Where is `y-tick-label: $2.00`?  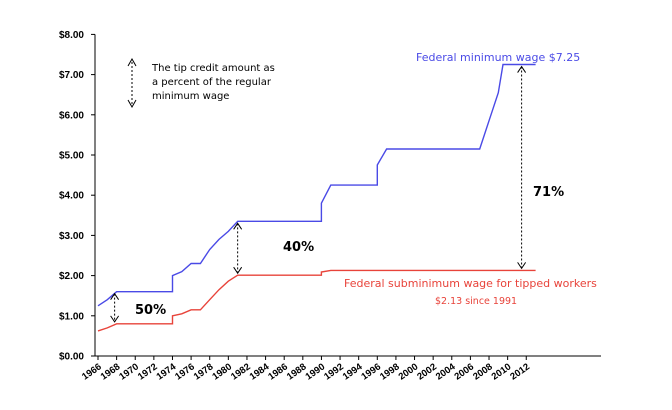
y-tick-label: $2.00 is located at coordinates (71, 276).